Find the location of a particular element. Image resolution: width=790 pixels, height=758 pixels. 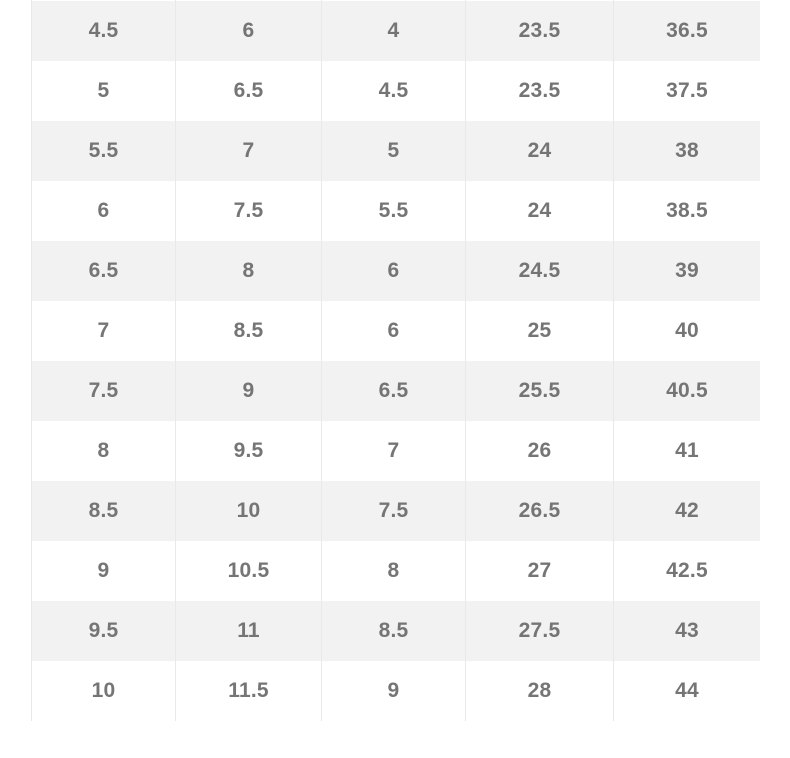

table-row: 9 10.5 8 27 42.5 is located at coordinates (395, 571).